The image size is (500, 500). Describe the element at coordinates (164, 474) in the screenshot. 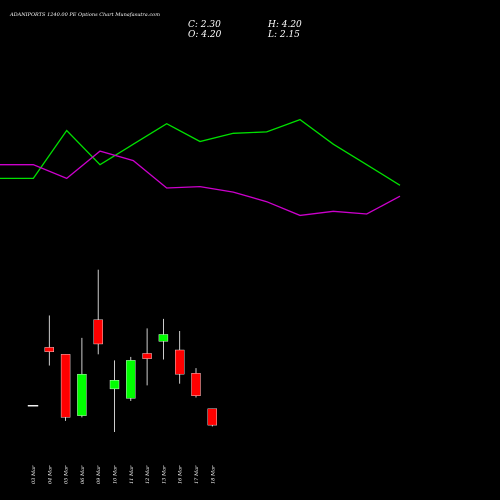

I see `date-tick-label: 13 Mar` at that location.